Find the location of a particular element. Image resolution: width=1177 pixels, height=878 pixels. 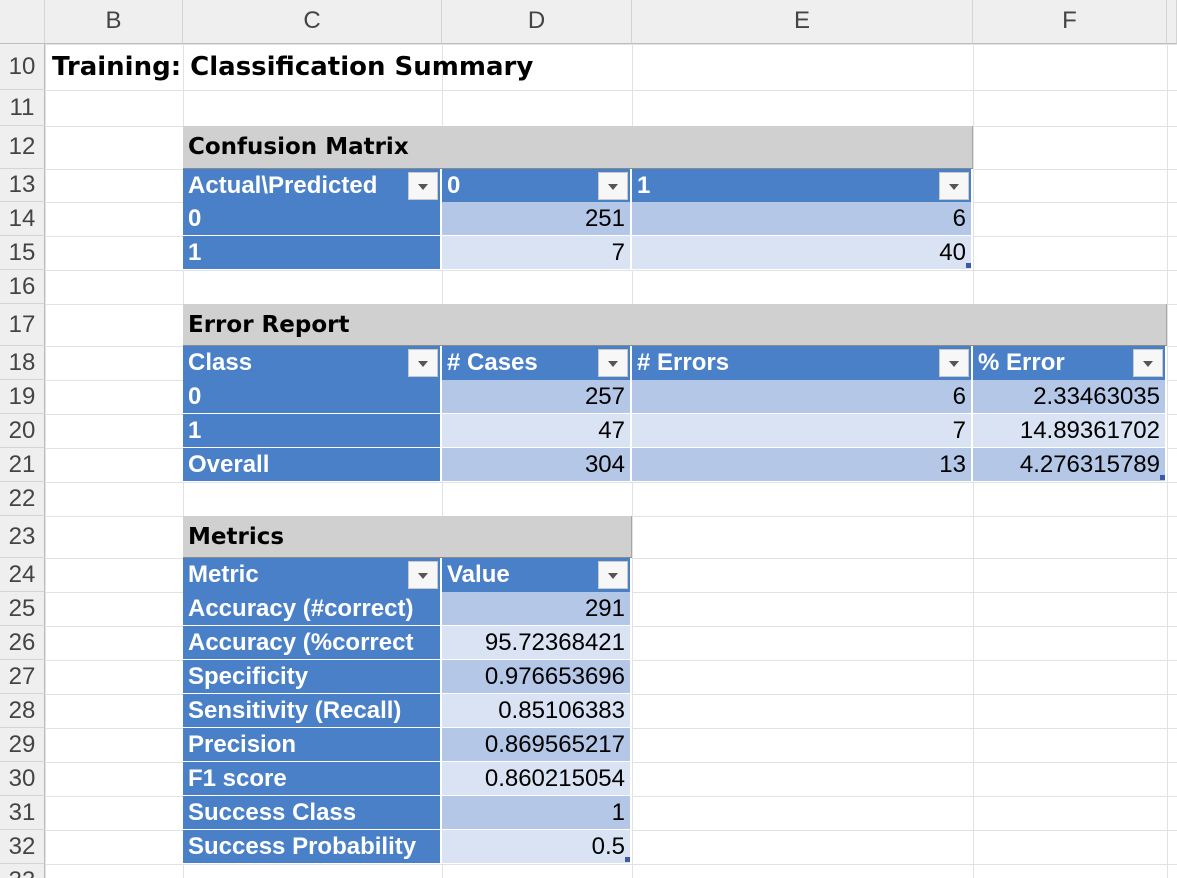

row-label: Accuracy (%correct is located at coordinates (312, 643).